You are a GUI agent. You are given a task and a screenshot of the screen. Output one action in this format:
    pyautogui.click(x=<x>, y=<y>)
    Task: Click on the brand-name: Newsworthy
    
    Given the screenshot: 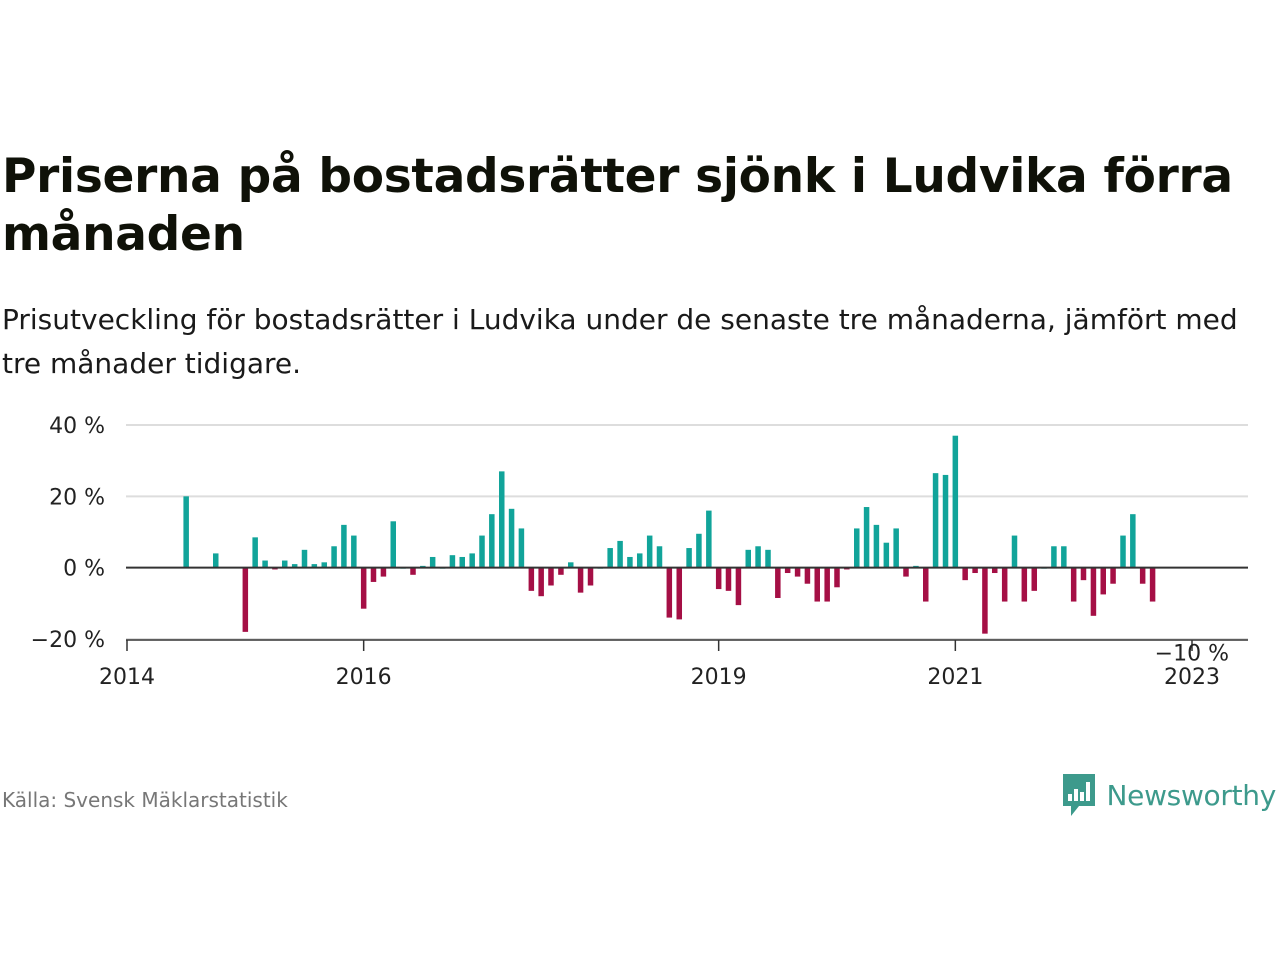 What is the action you would take?
    pyautogui.click(x=1191, y=795)
    